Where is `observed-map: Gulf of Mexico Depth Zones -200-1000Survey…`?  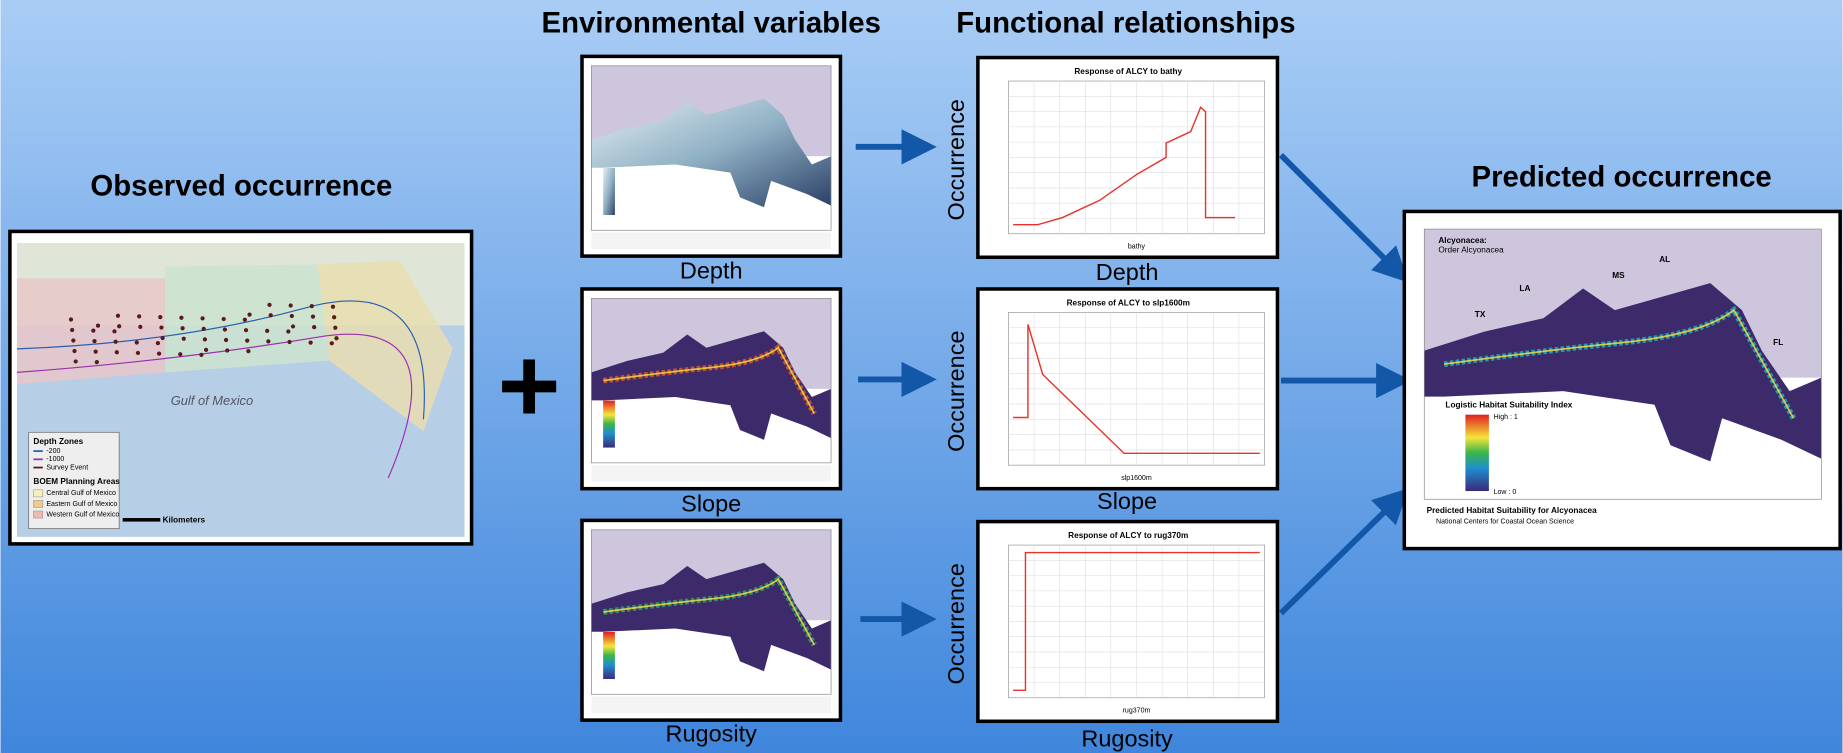 observed-map: Gulf of Mexico Depth Zones -200-1000Survey… is located at coordinates (241, 387).